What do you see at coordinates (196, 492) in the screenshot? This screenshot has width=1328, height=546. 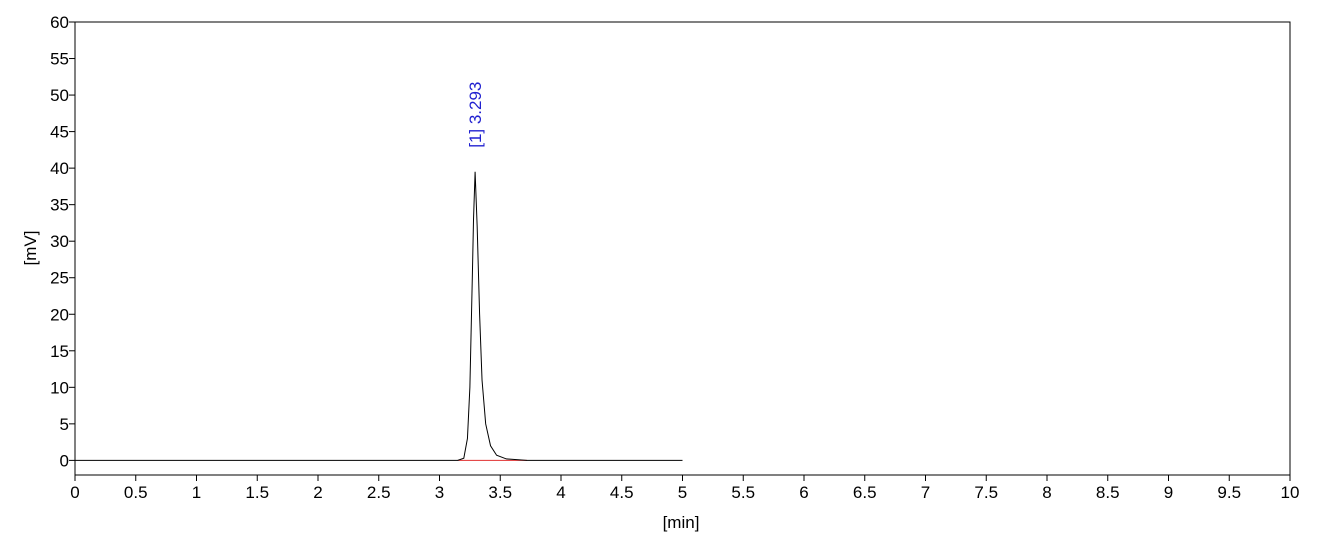 I see `x-tick-label: 1` at bounding box center [196, 492].